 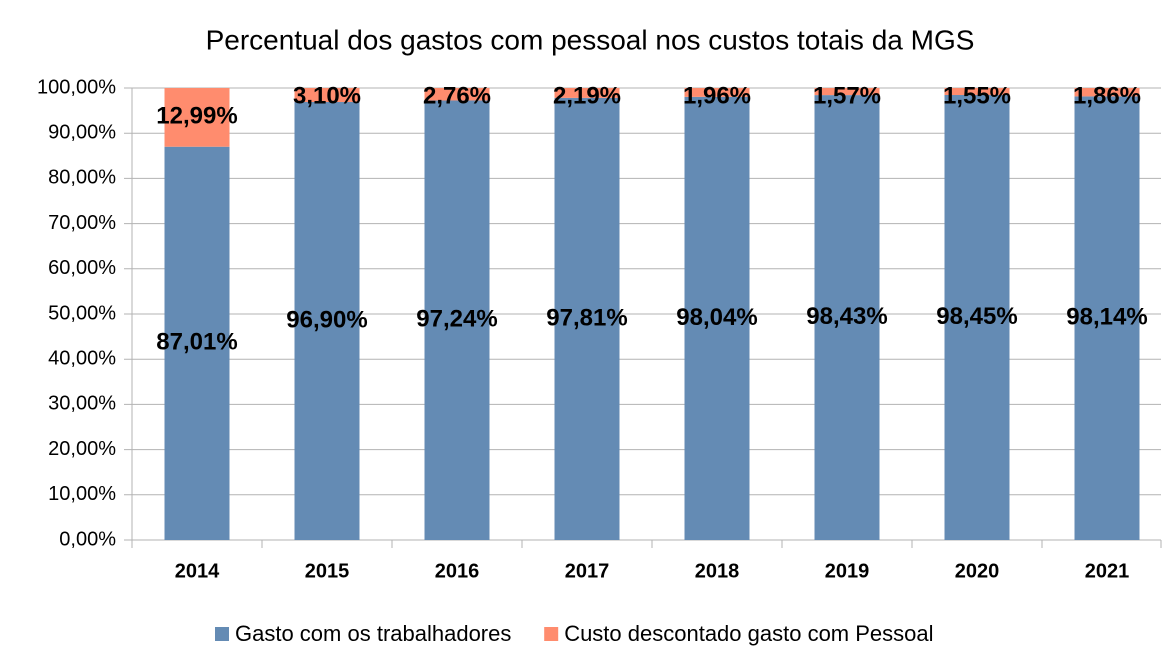 I want to click on data-label: 2,19%, so click(x=587, y=95).